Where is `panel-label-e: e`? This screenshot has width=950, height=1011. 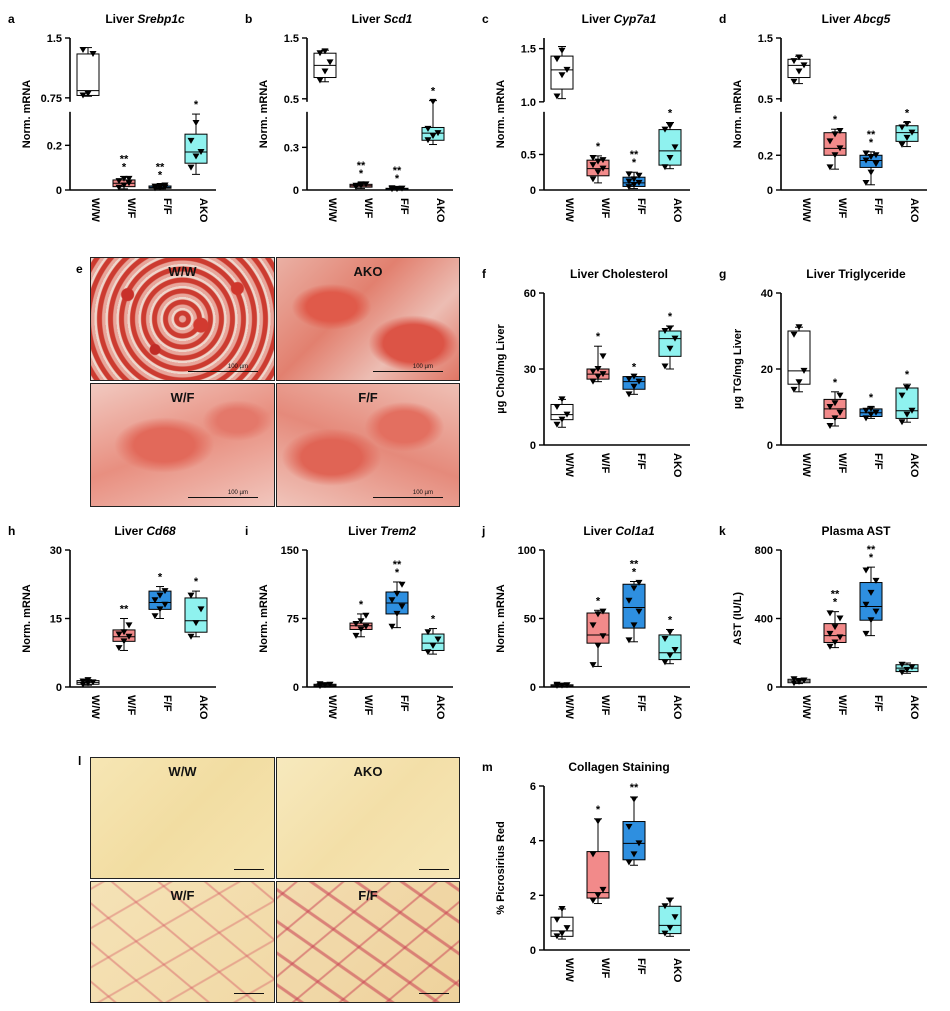
panel-label-e: e is located at coordinates (79, 269).